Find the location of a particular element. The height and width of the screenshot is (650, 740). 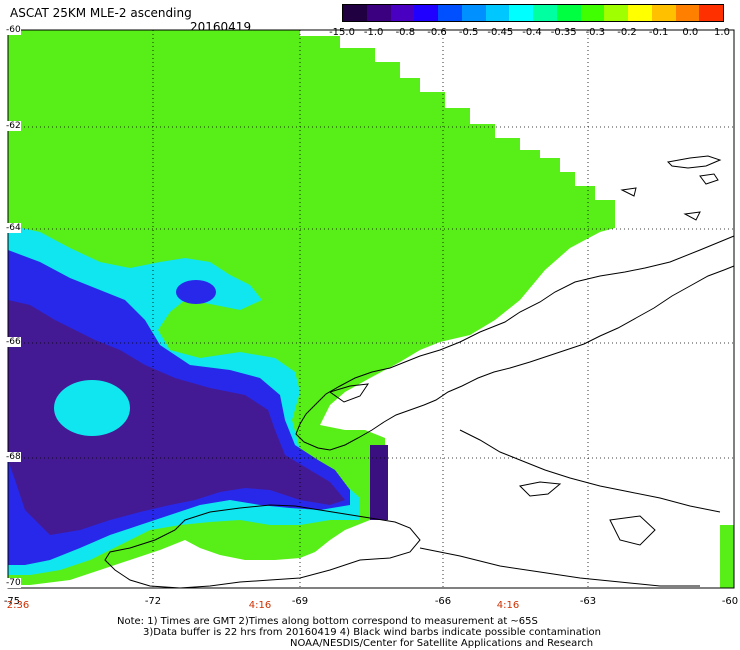

swath-cyan-eddy is located at coordinates (92, 408).